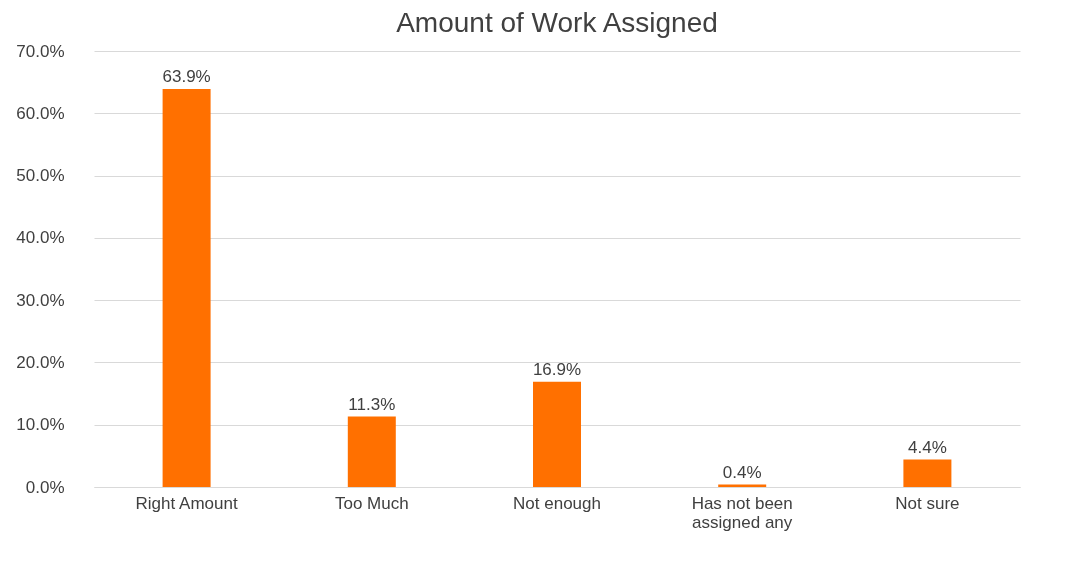 This screenshot has width=1070, height=562. I want to click on y-tick-label: 40.0%, so click(40, 238).